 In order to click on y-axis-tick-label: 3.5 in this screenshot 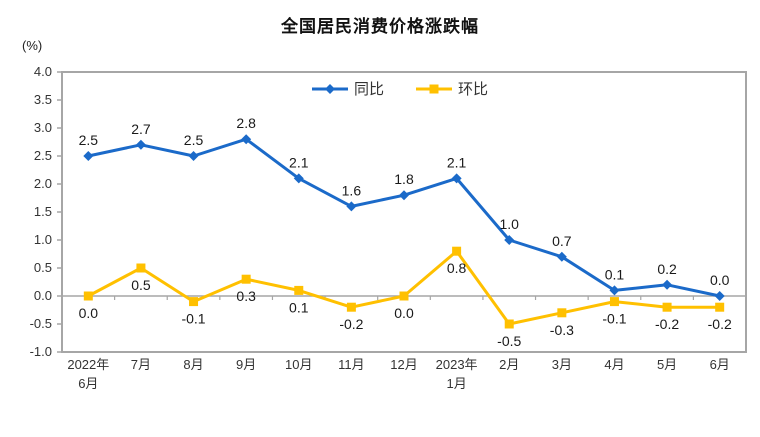, I will do `click(43, 99)`.